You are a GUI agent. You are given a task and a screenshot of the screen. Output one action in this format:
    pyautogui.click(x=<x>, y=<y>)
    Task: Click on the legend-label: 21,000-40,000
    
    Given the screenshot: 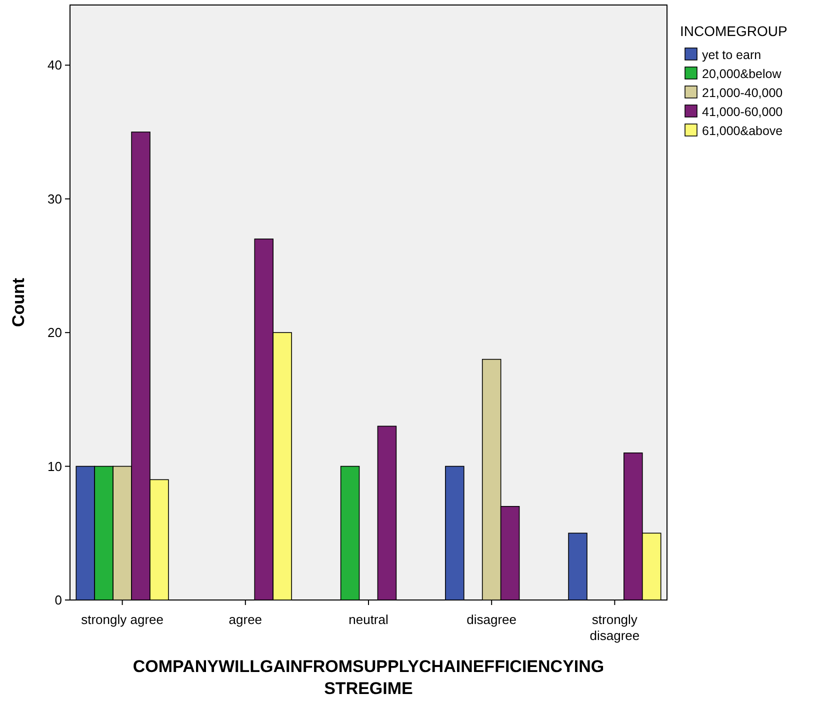 What is the action you would take?
    pyautogui.click(x=742, y=93)
    